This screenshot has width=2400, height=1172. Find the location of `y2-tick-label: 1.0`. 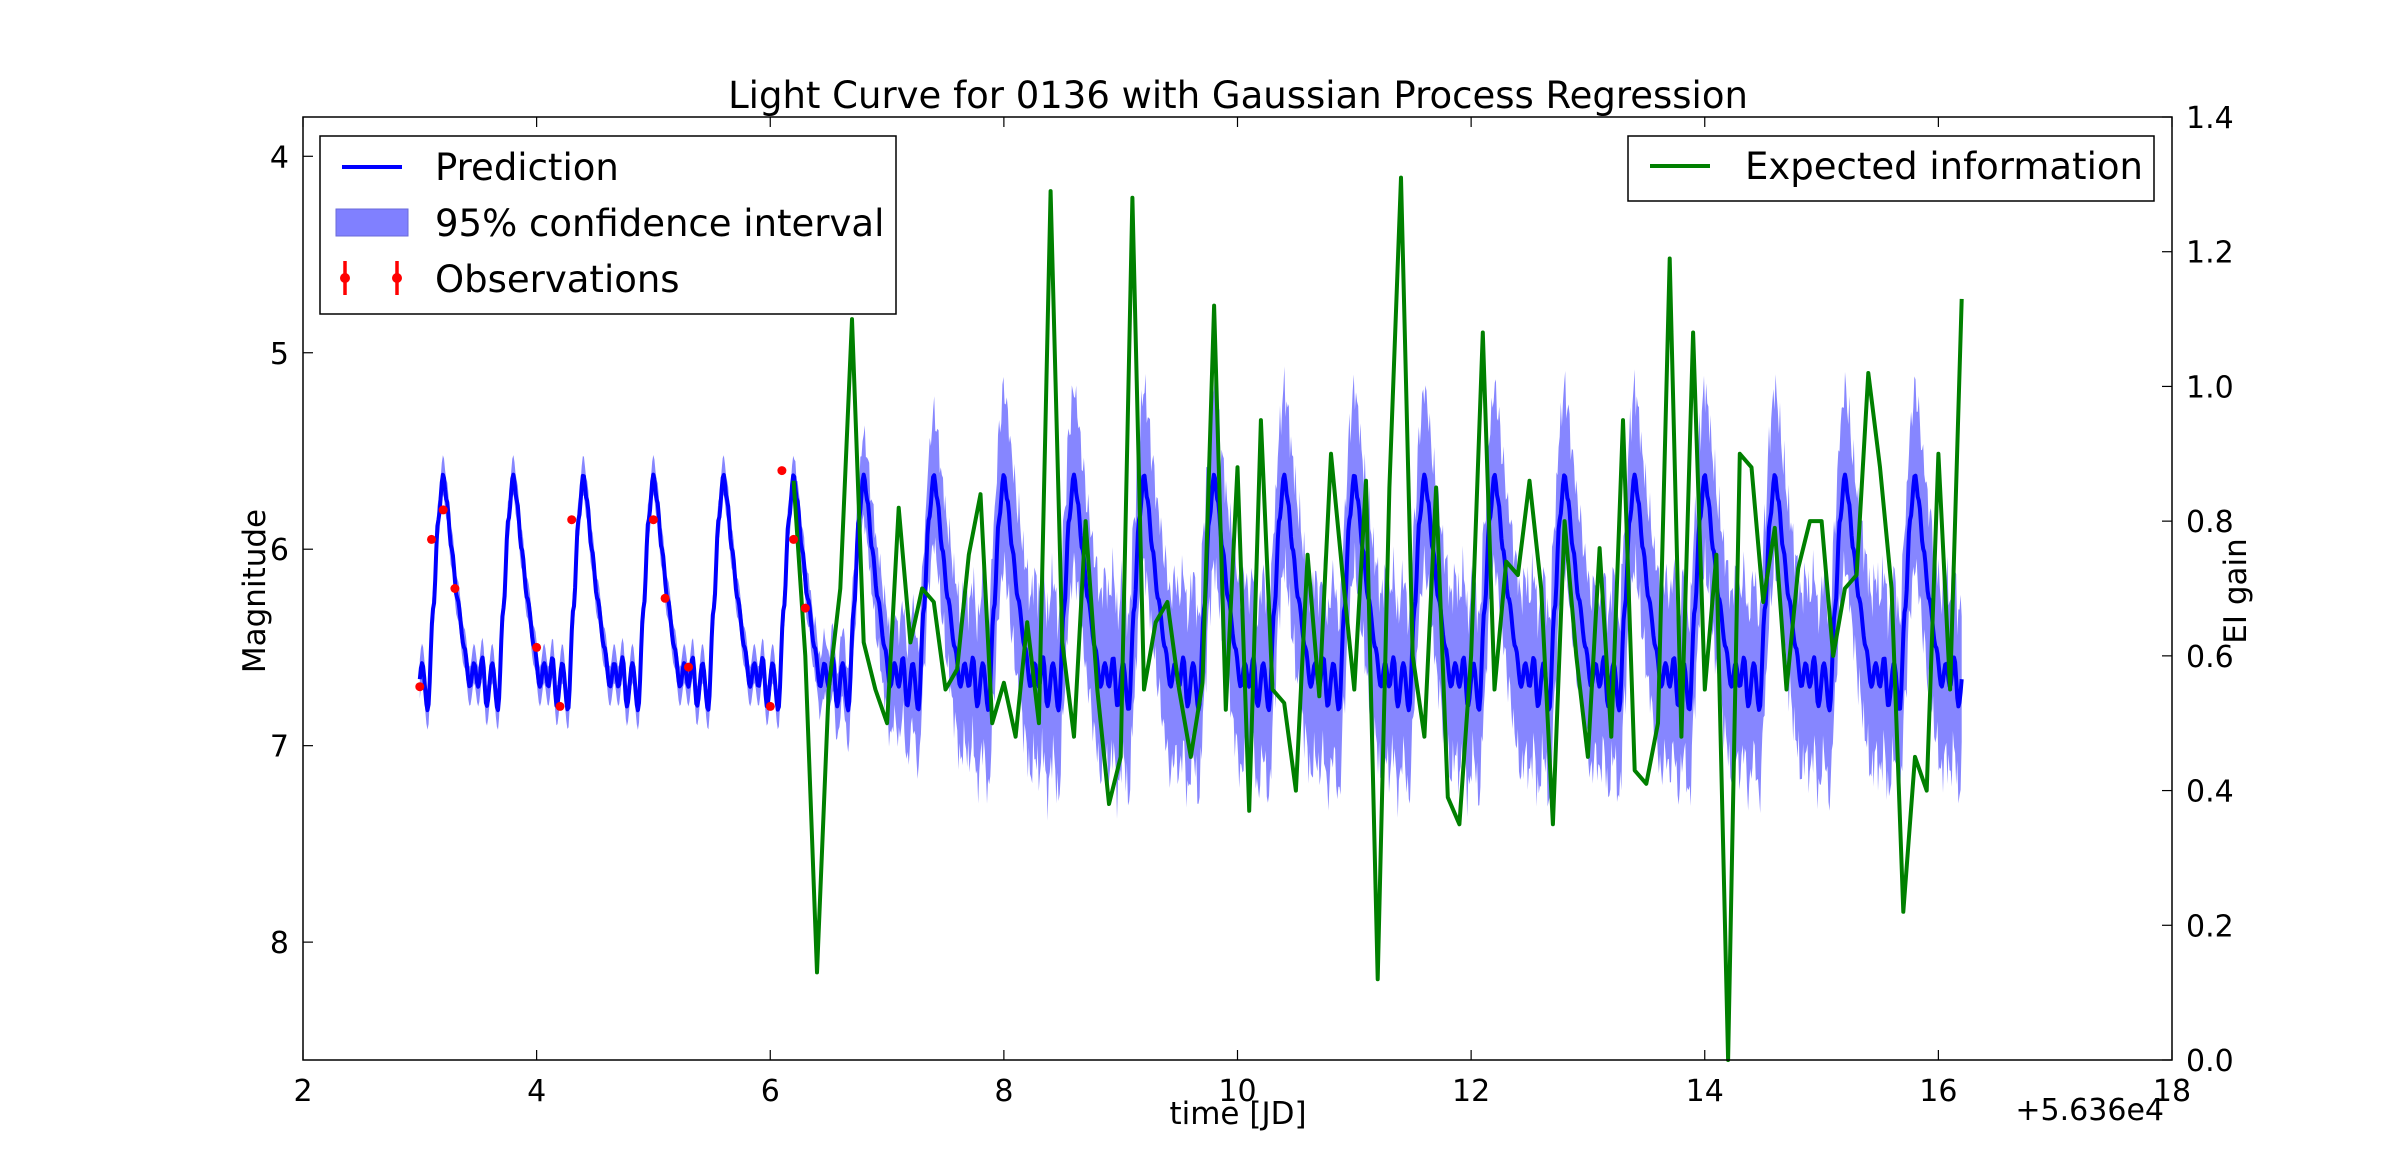

y2-tick-label: 1.0 is located at coordinates (2210, 387).